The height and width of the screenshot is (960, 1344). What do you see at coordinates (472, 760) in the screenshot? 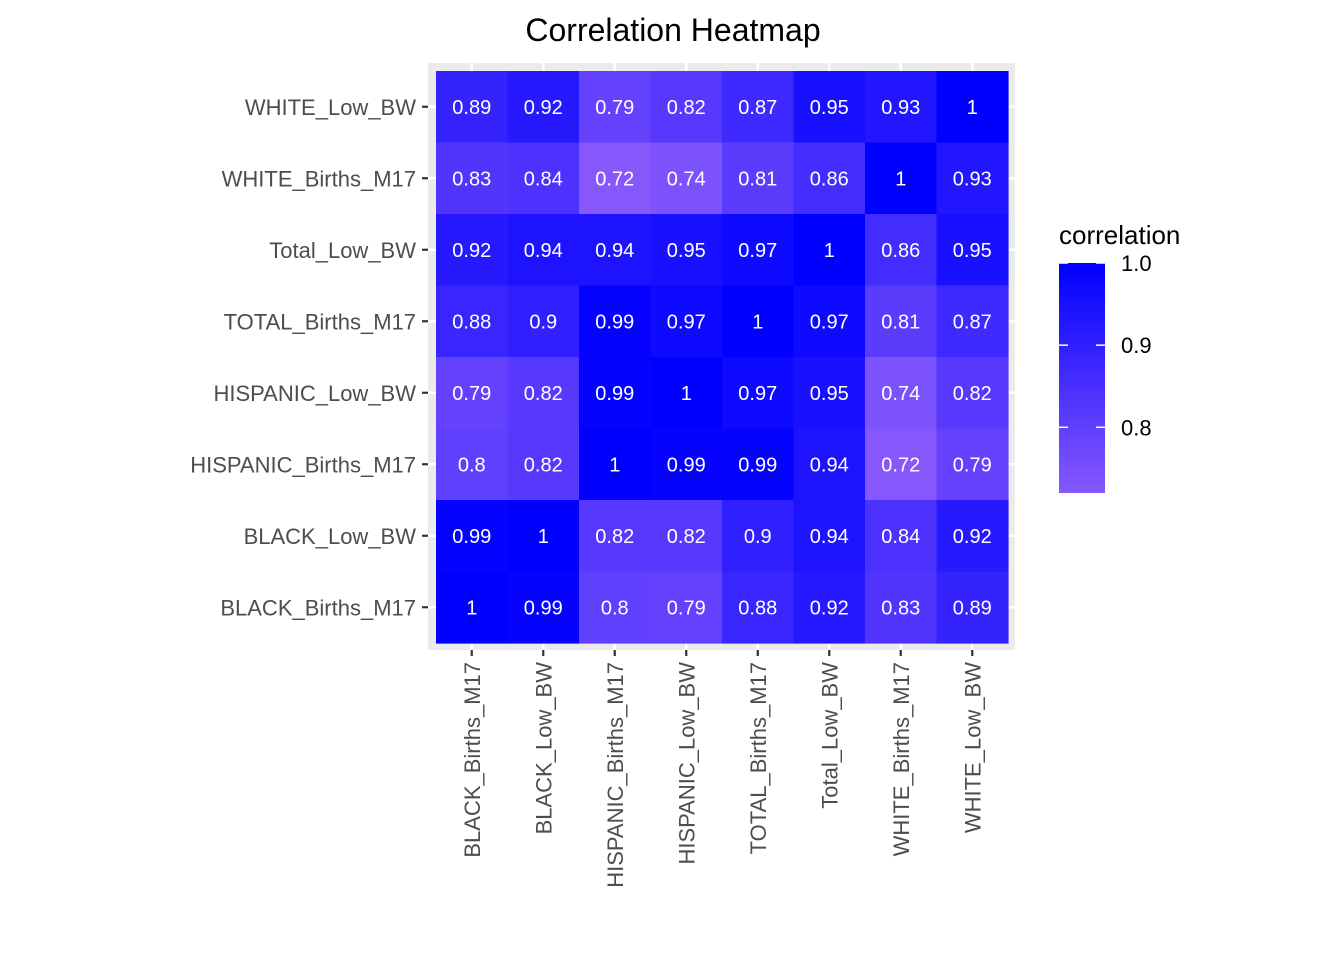
I see `x-tick-label: BLACK_Births_M17` at bounding box center [472, 760].